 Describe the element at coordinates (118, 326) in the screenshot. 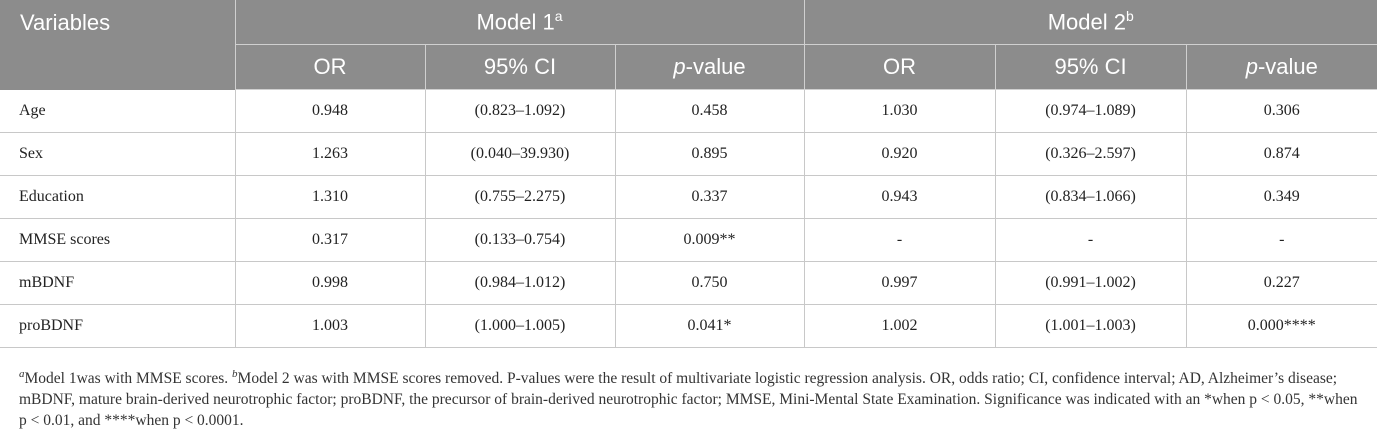

I see `variable-cell: proBDNF` at that location.